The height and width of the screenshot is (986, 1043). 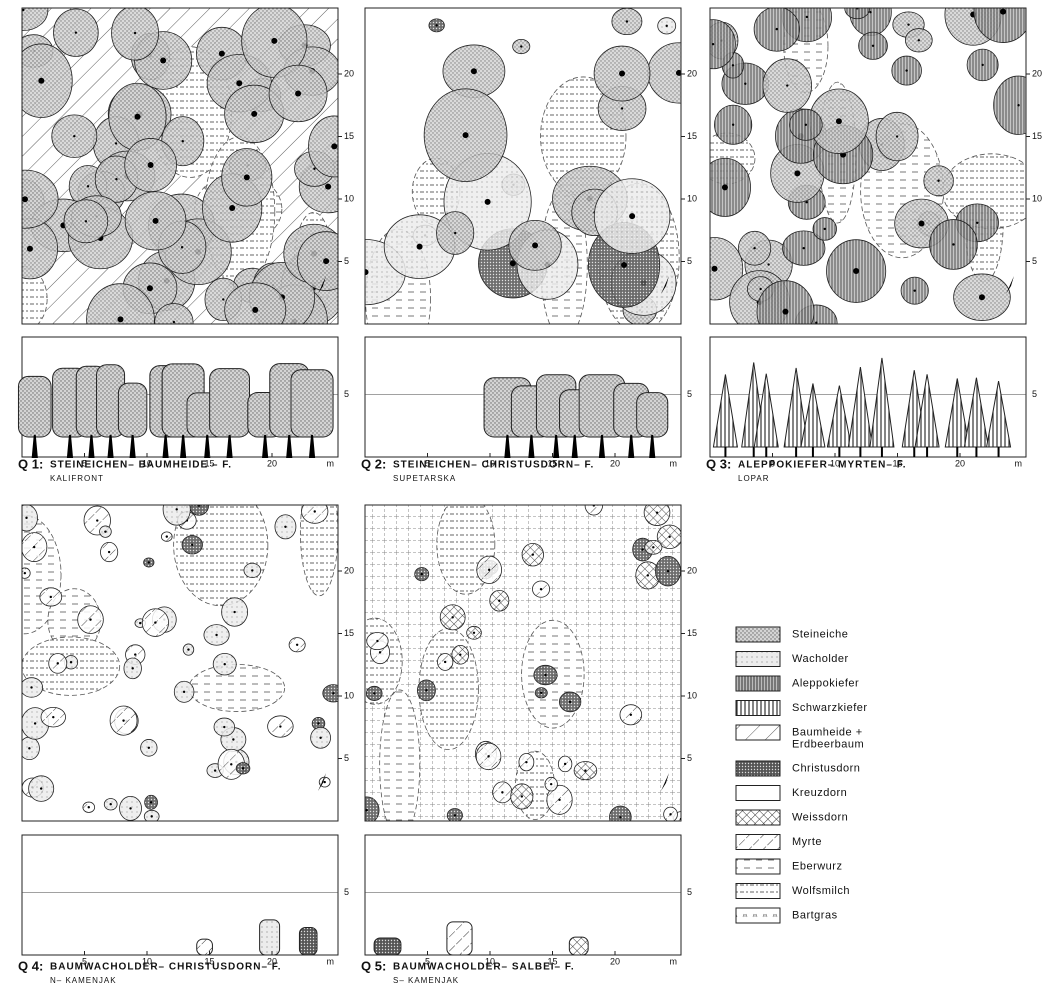 What do you see at coordinates (349, 198) in the screenshot?
I see `plan-tick-label: 10` at bounding box center [349, 198].